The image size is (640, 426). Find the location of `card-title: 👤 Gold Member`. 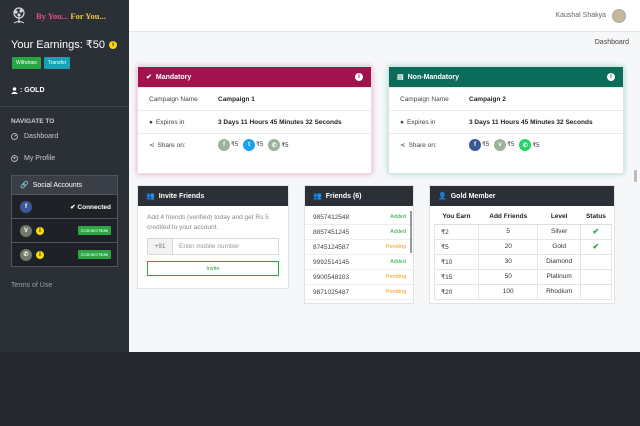

card-title: 👤 Gold Member is located at coordinates (467, 196).